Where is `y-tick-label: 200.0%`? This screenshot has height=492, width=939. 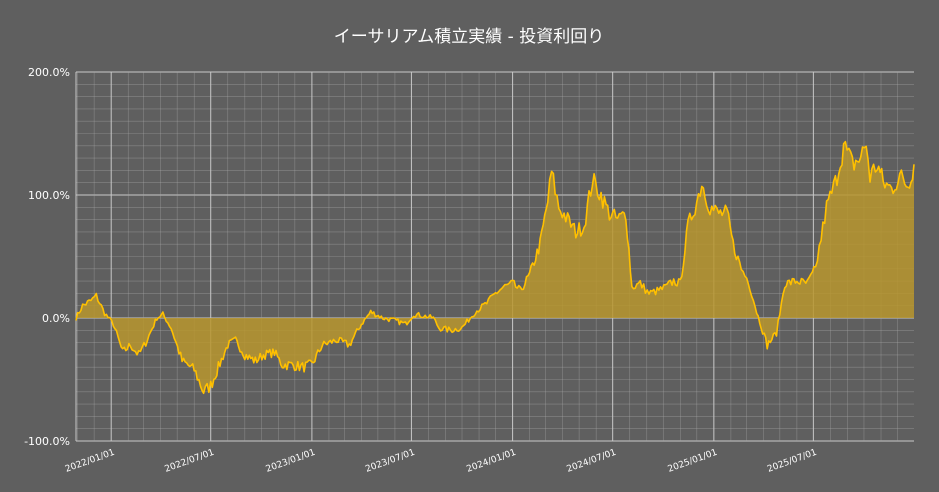 y-tick-label: 200.0% is located at coordinates (49, 72).